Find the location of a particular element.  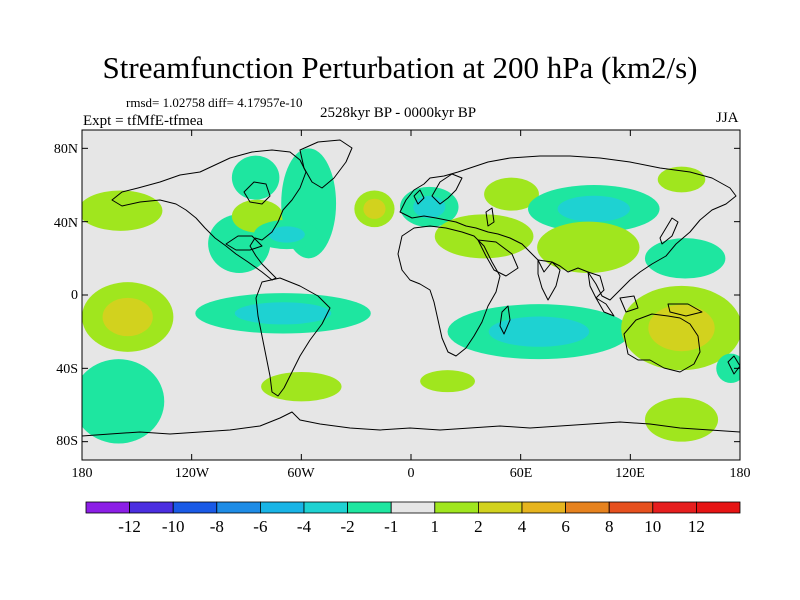

coastline-british-isles is located at coordinates (419, 197).